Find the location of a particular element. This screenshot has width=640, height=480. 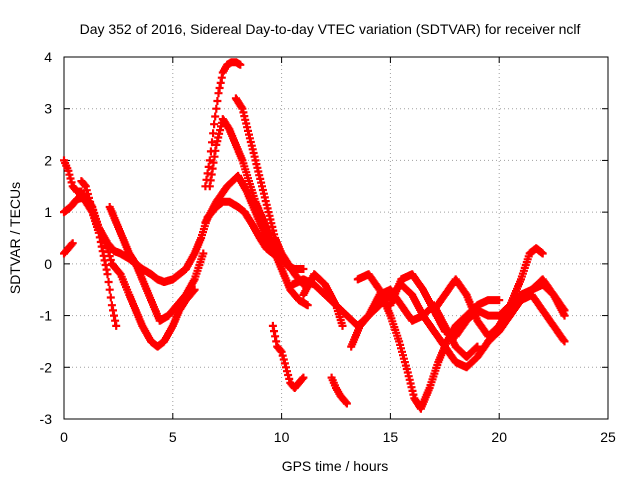

y-axis-label: SDTVAR / TECUs is located at coordinates (15, 238).